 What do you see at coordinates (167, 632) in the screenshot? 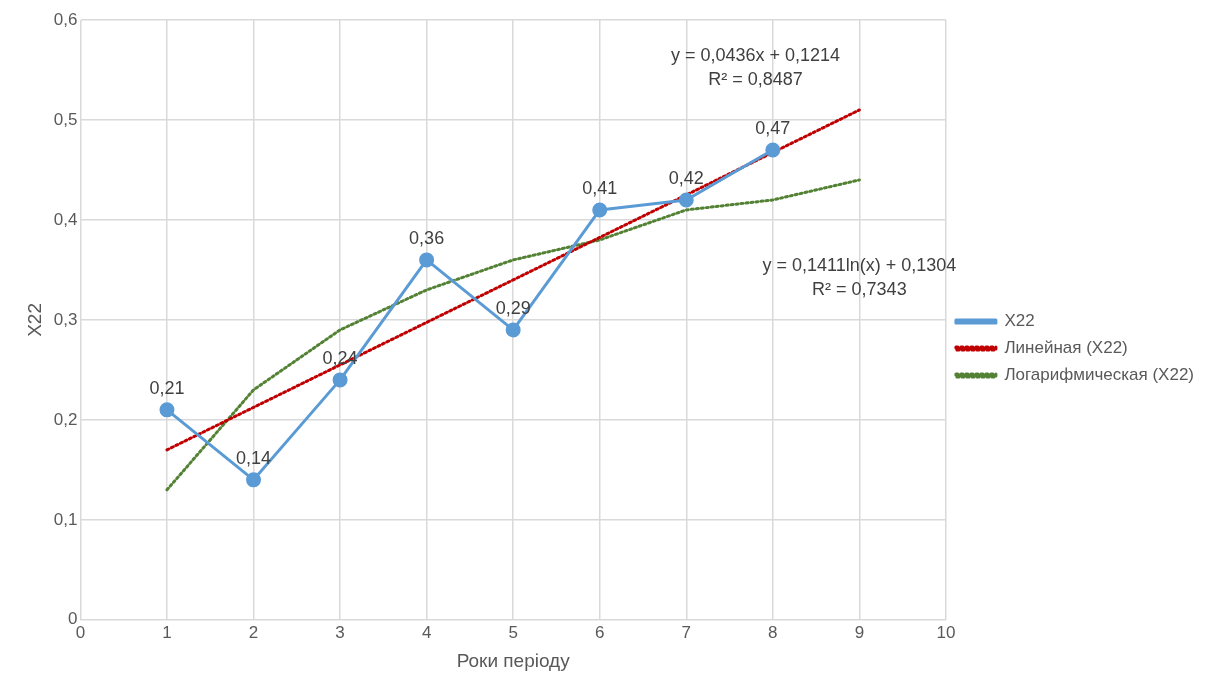
I see `x-tick-label: 1` at bounding box center [167, 632].